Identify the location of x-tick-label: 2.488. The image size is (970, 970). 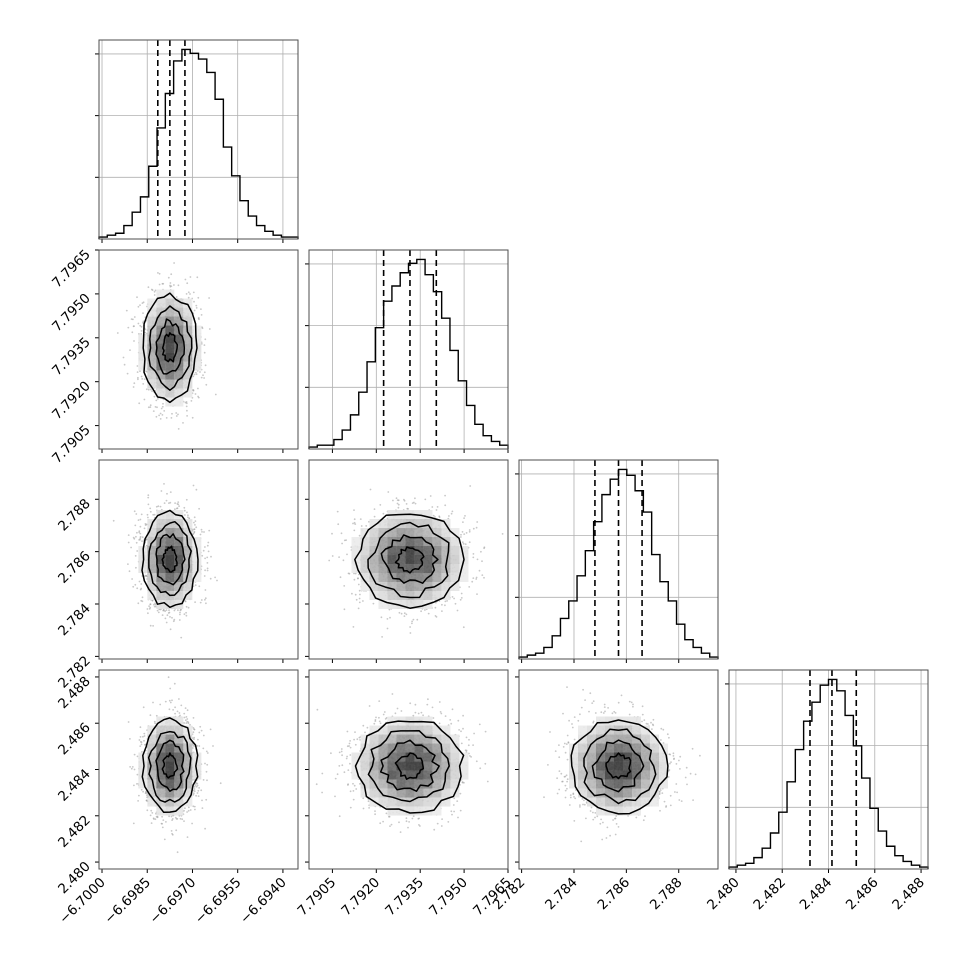
(908, 894).